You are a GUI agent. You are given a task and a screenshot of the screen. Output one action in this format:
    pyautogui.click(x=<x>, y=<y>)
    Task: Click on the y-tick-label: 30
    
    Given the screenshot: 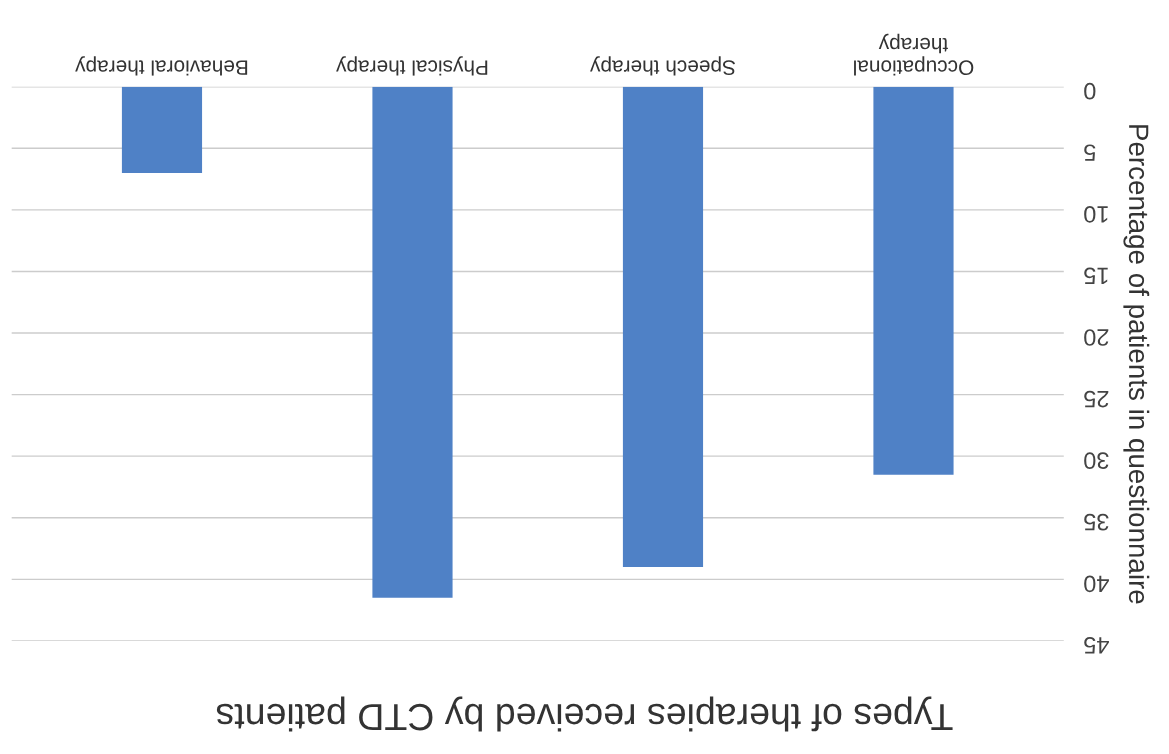 What is the action you would take?
    pyautogui.click(x=1096, y=460)
    